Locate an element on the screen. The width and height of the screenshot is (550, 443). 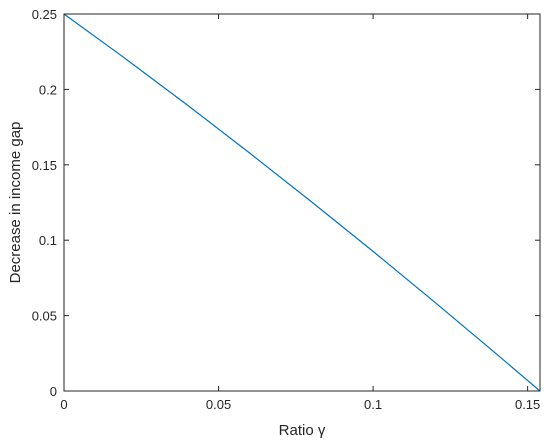
x-tick-label: 0.15 is located at coordinates (527, 404).